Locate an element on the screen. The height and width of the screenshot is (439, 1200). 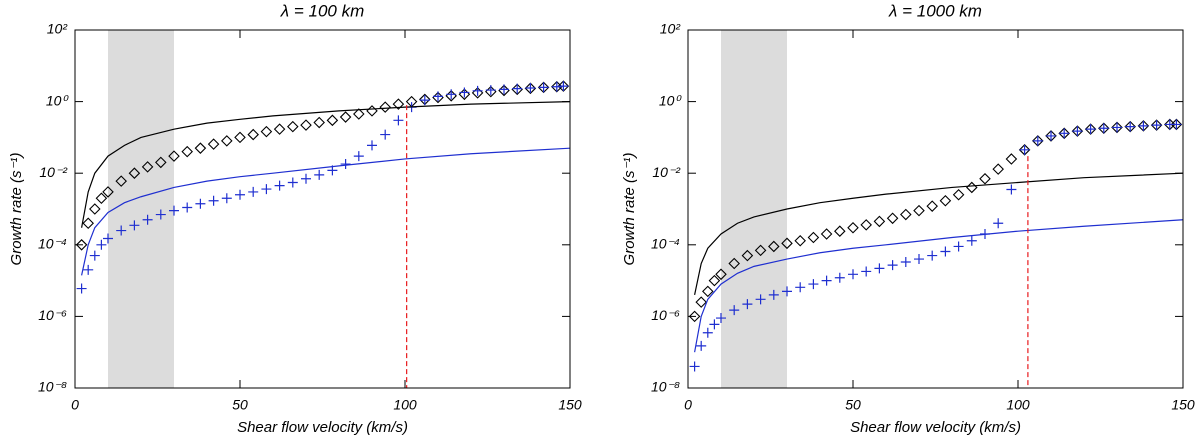
y-tick-label: 10⁻² is located at coordinates (53, 172).